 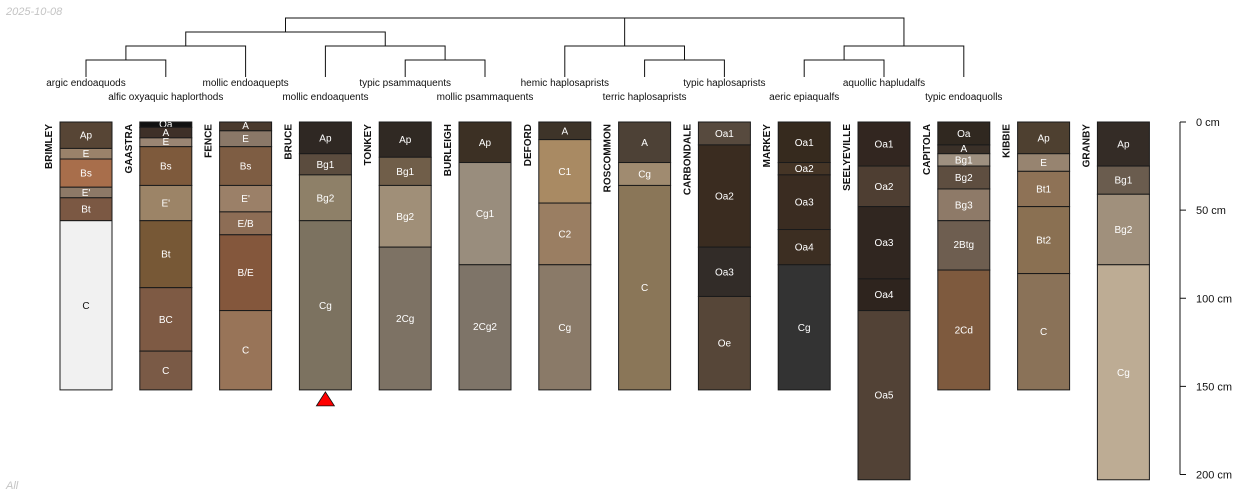 What do you see at coordinates (405, 216) in the screenshot?
I see `horizon-tonkey-bg2` at bounding box center [405, 216].